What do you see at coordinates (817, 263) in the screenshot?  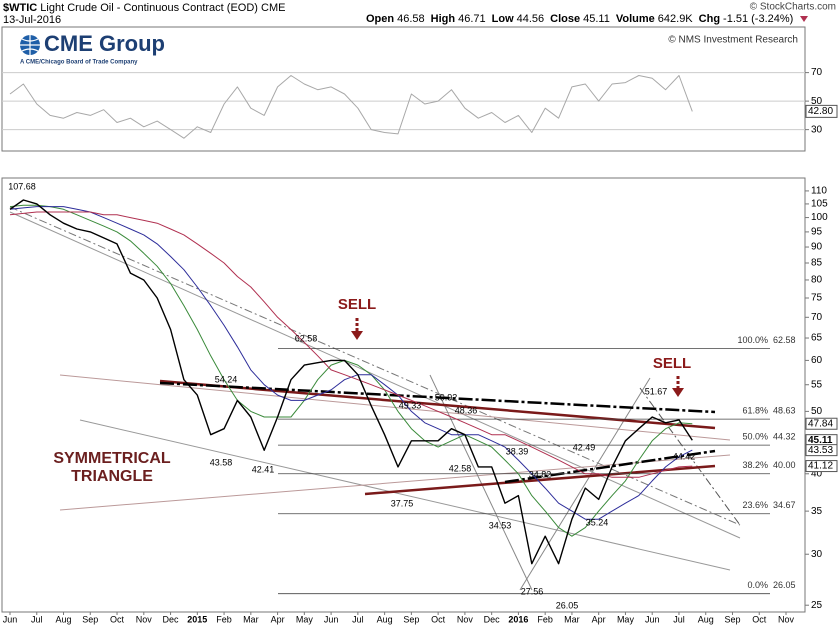 I see `y-tick-label: 85` at bounding box center [817, 263].